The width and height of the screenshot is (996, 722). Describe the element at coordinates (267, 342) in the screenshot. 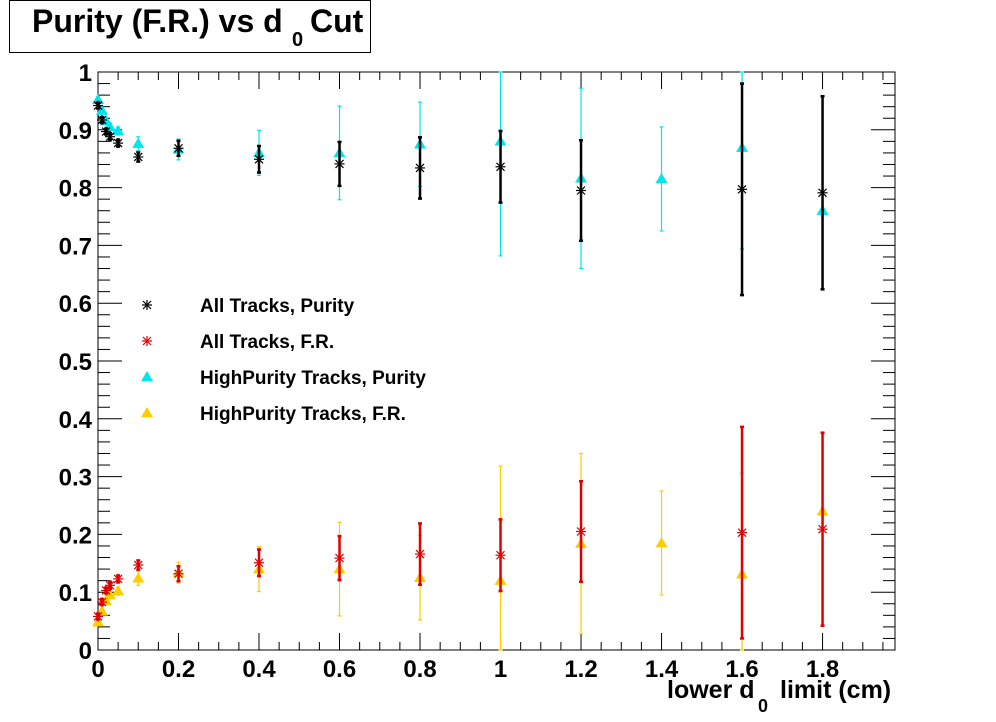

I see `legend-label: All Tracks, F.R.` at that location.